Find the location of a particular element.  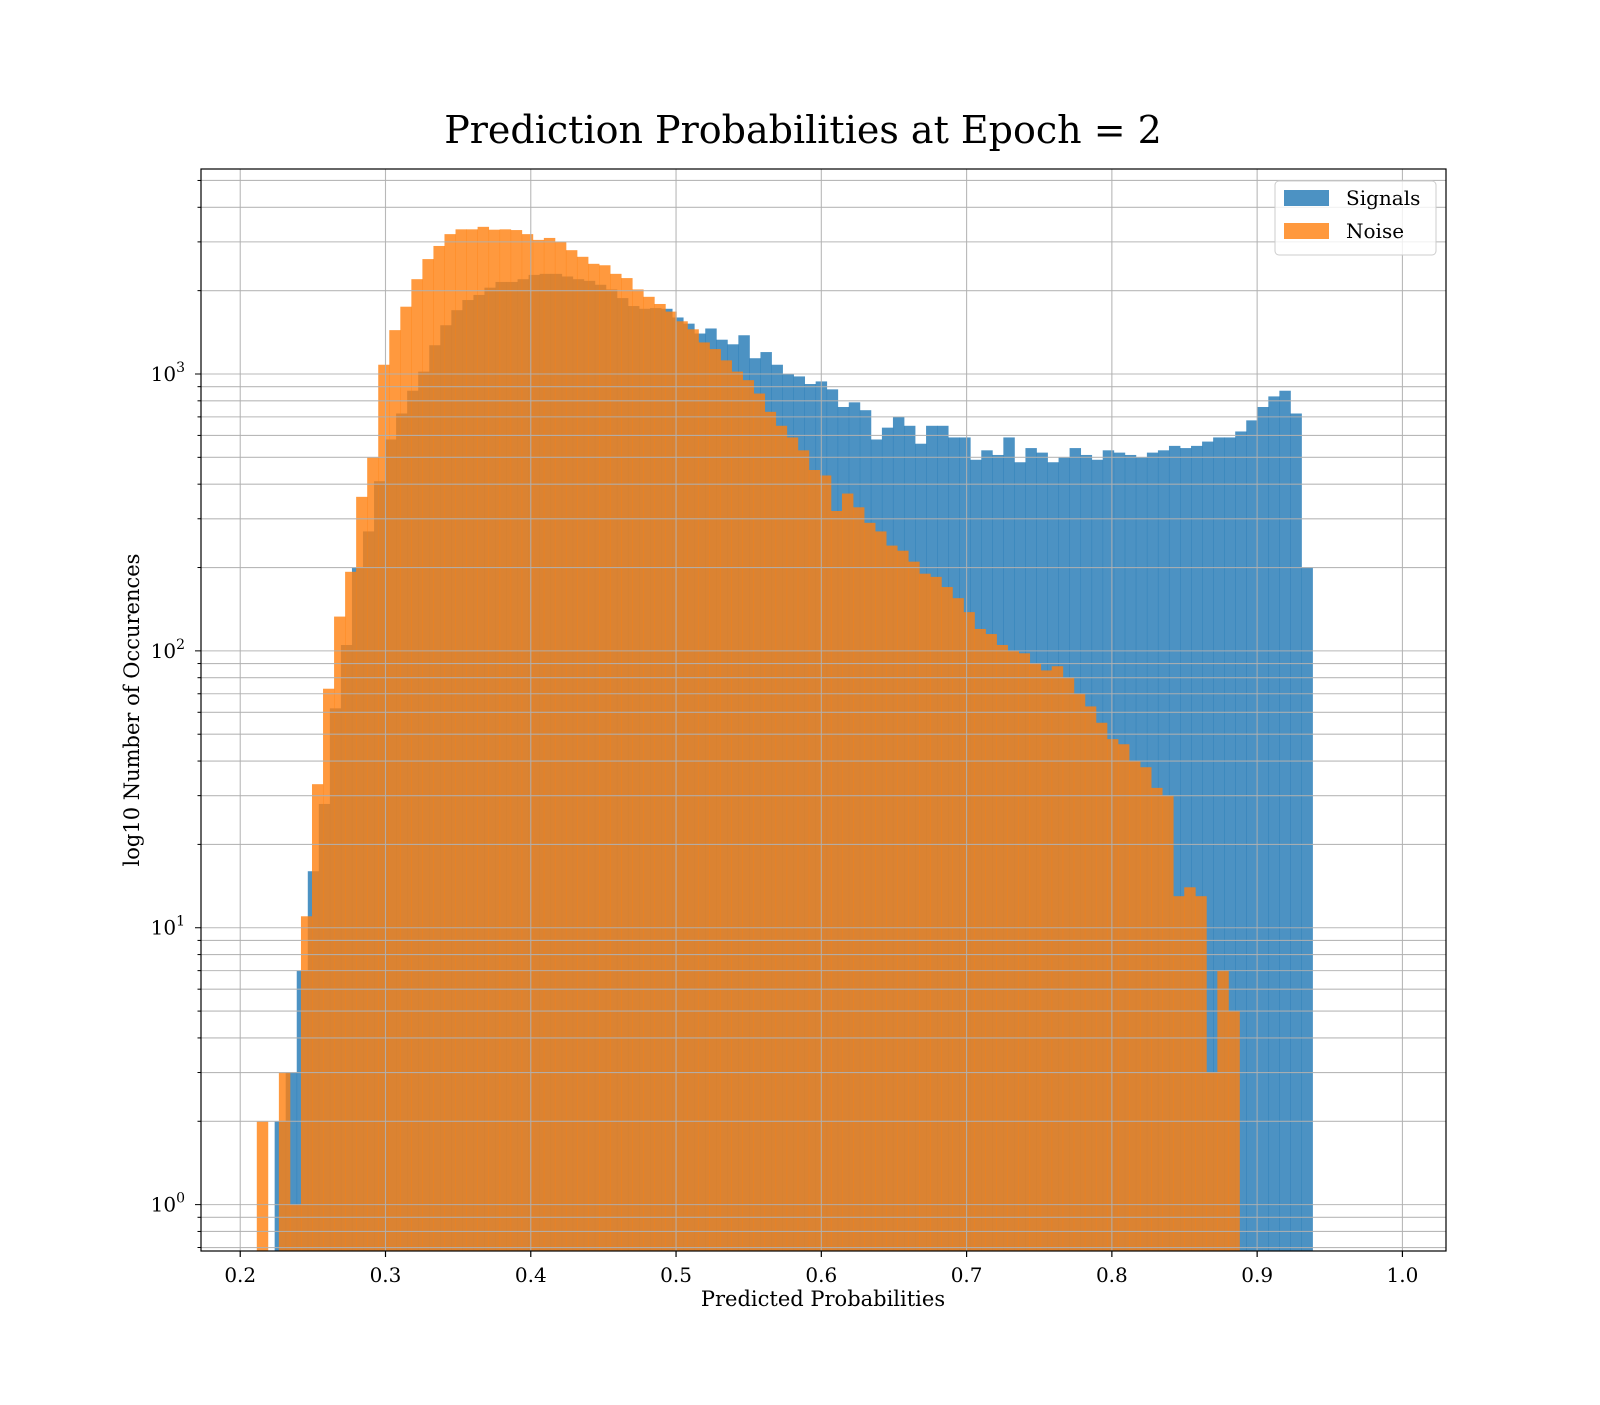

x-tick-label: 1.0 is located at coordinates (1403, 1275).